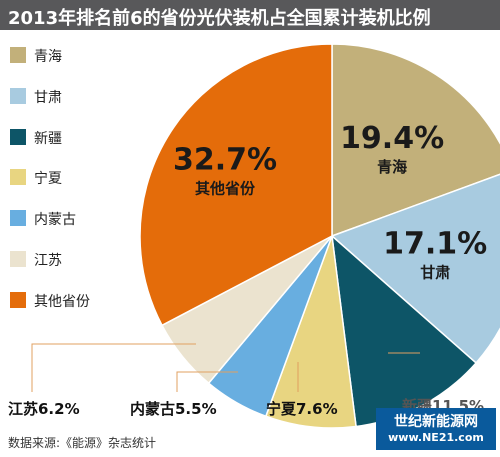 The height and width of the screenshot is (457, 500). What do you see at coordinates (435, 243) in the screenshot?
I see `slice-percent-label-1: 17.1%` at bounding box center [435, 243].